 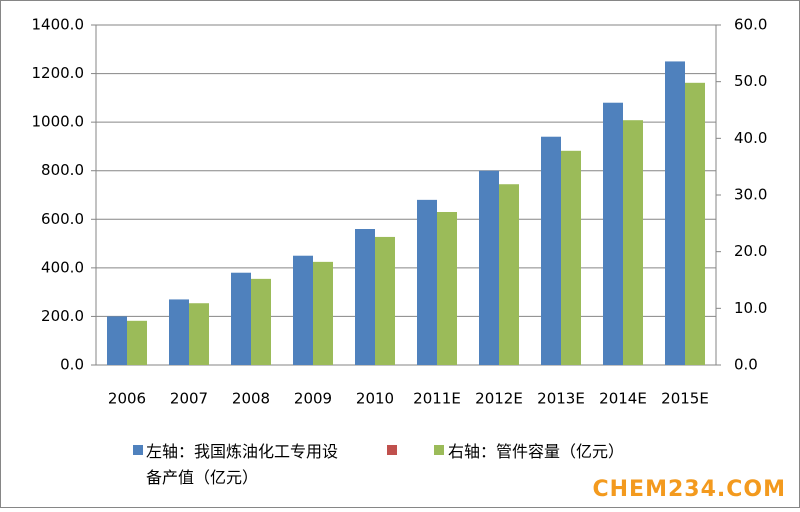 I want to click on y2-tick-label: 0.0, so click(x=746, y=365).